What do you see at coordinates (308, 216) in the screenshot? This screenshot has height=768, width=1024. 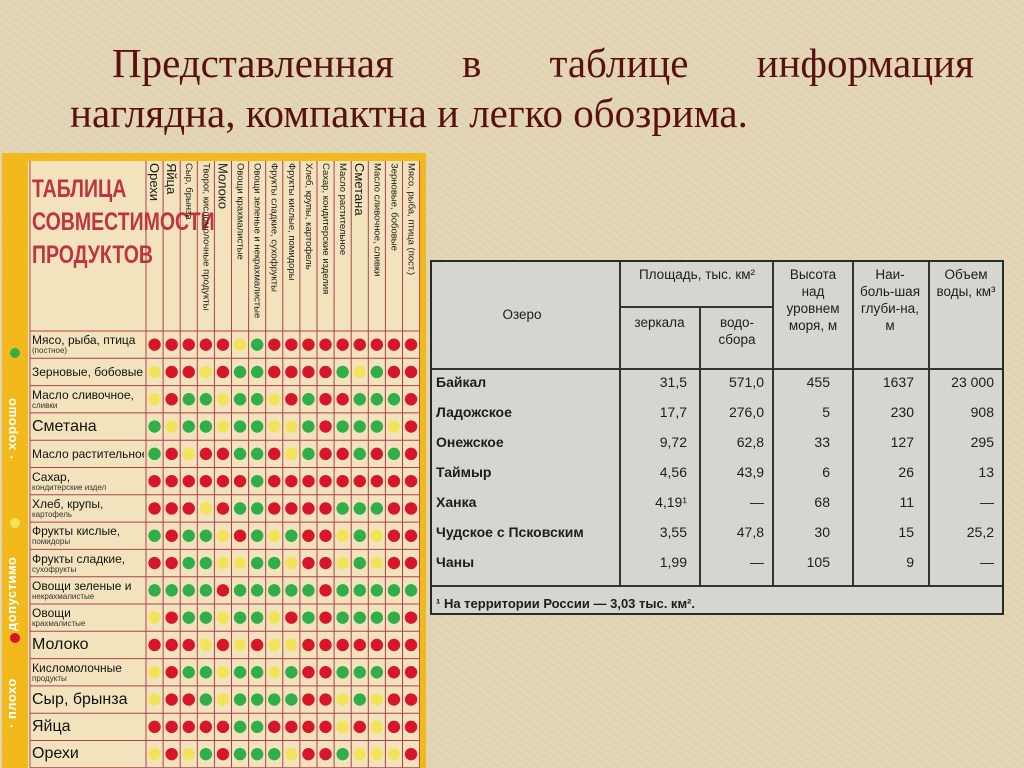 I see `column-header: Хлеб, крупы, картофель` at bounding box center [308, 216].